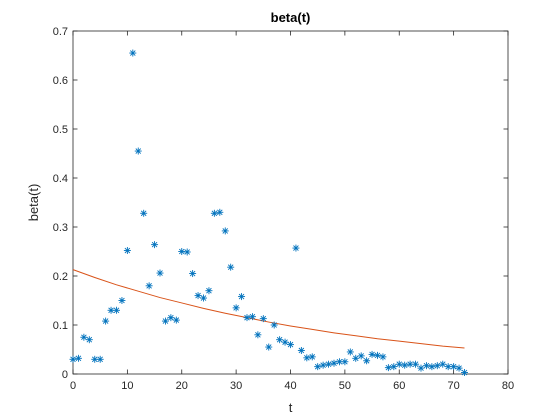  I want to click on y-axis-label: beta(t), so click(33, 203).